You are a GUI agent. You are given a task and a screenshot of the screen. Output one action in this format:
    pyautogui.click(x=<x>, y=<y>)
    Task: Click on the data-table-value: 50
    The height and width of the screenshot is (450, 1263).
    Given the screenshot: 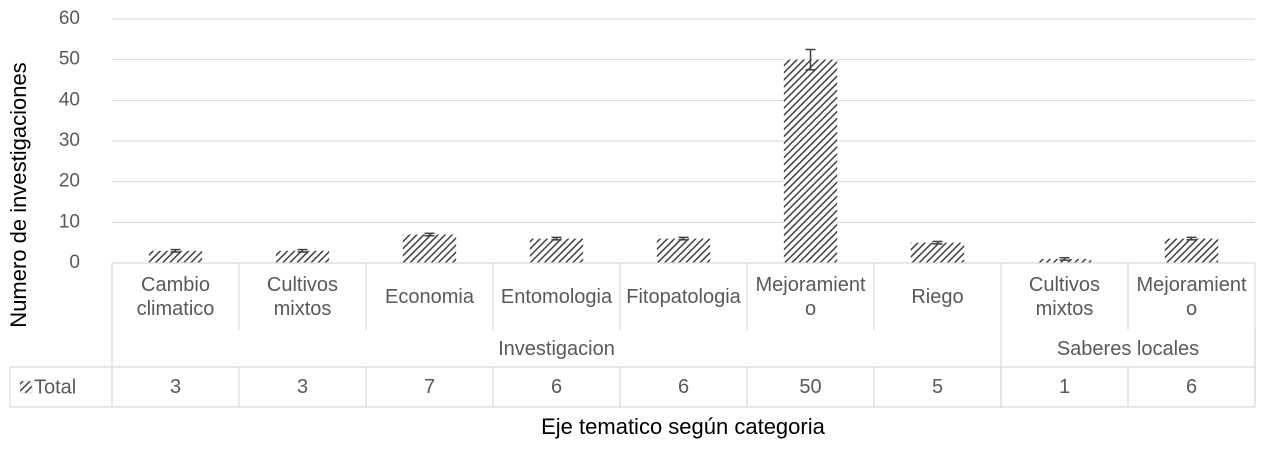 What is the action you would take?
    pyautogui.click(x=810, y=387)
    